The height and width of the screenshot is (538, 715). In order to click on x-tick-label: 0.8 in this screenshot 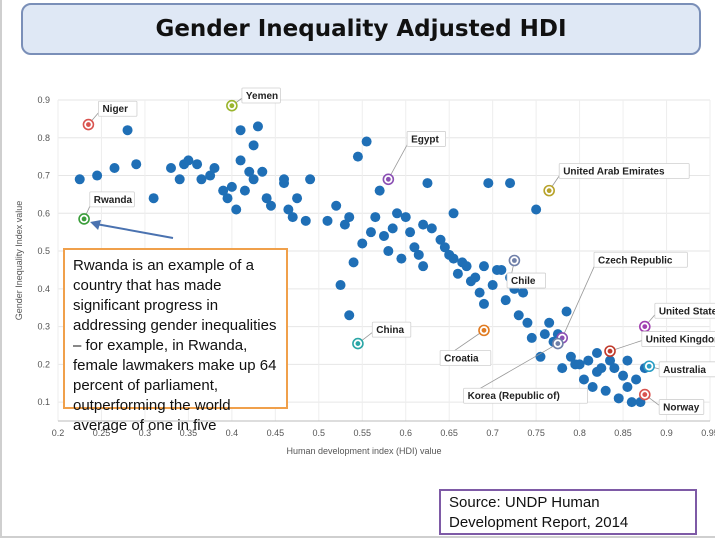, I will do `click(579, 433)`.